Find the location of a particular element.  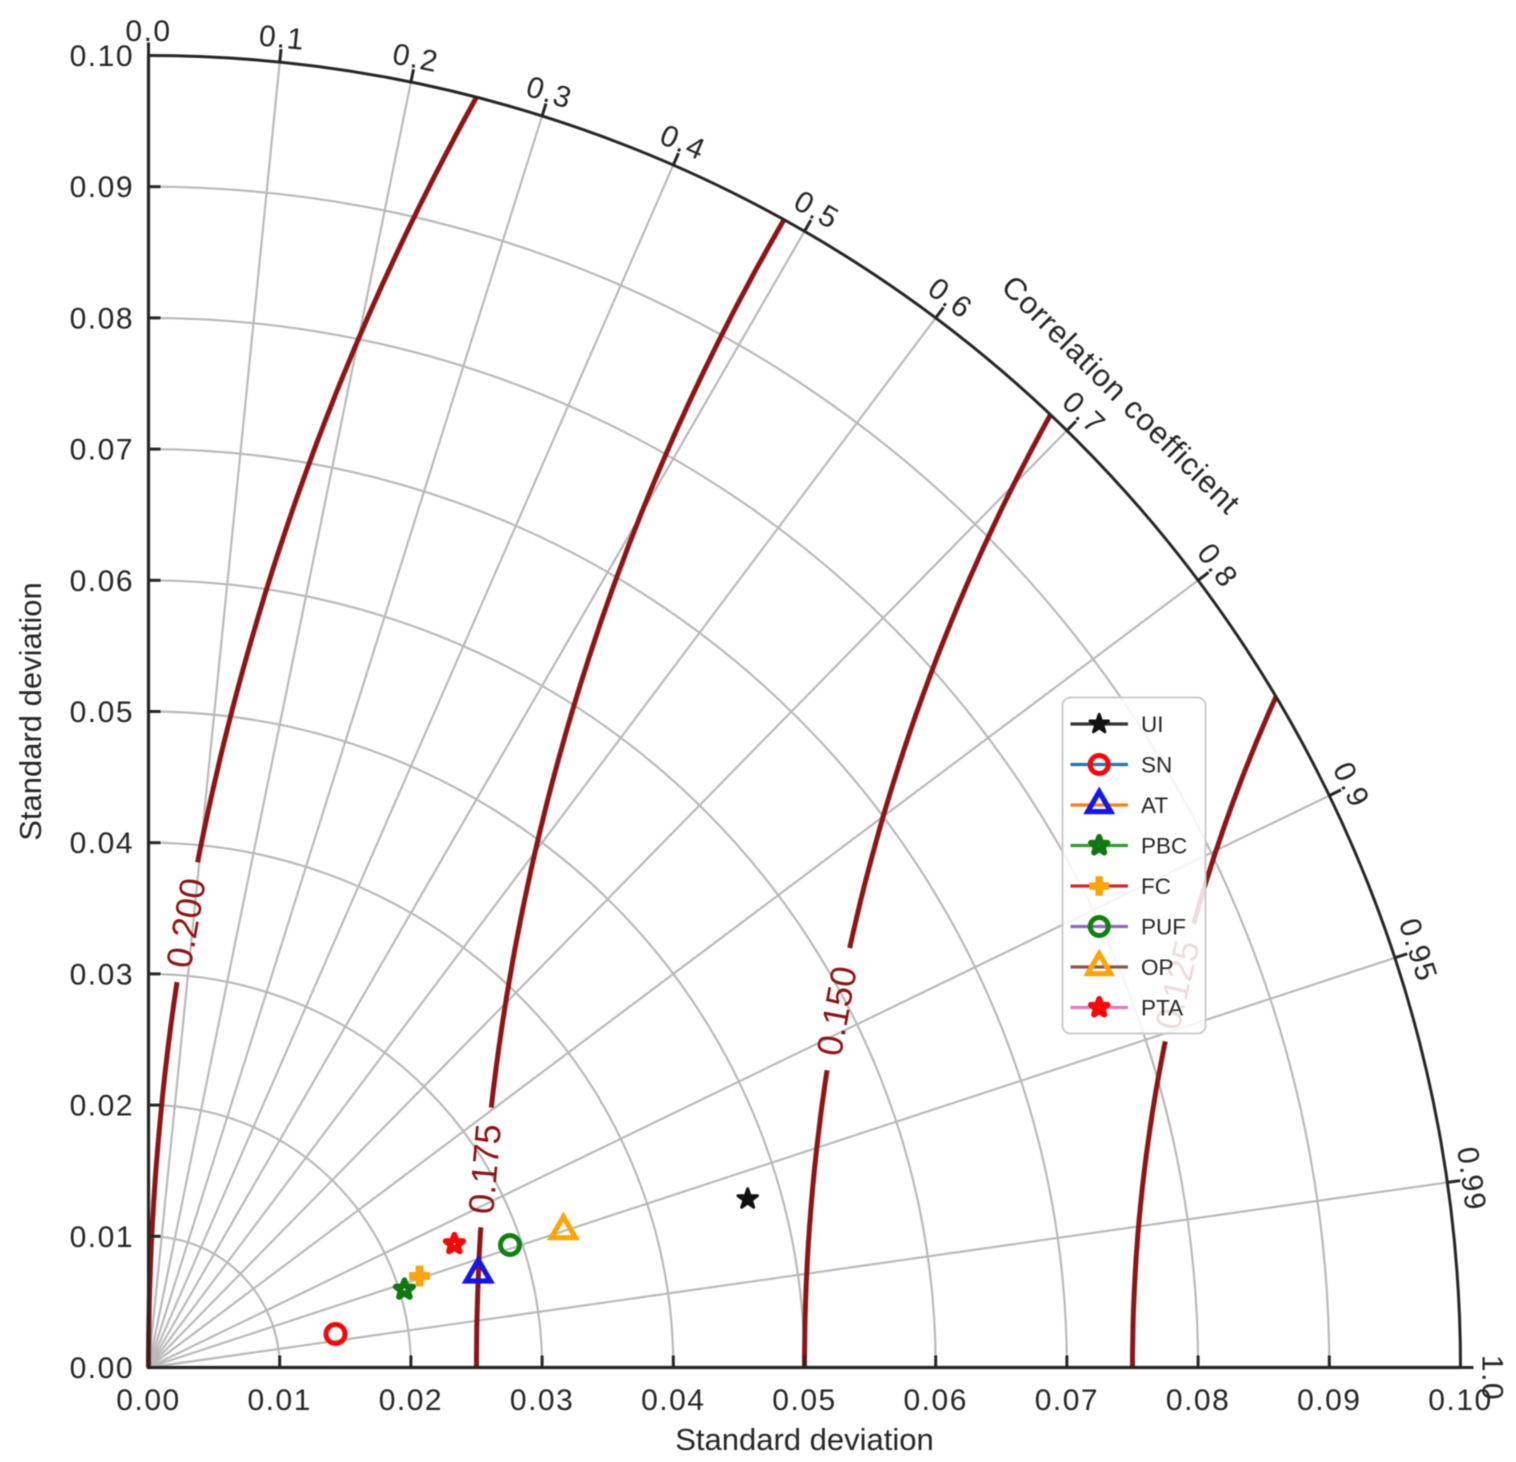

svg-text: PTA is located at coordinates (1162, 1008).